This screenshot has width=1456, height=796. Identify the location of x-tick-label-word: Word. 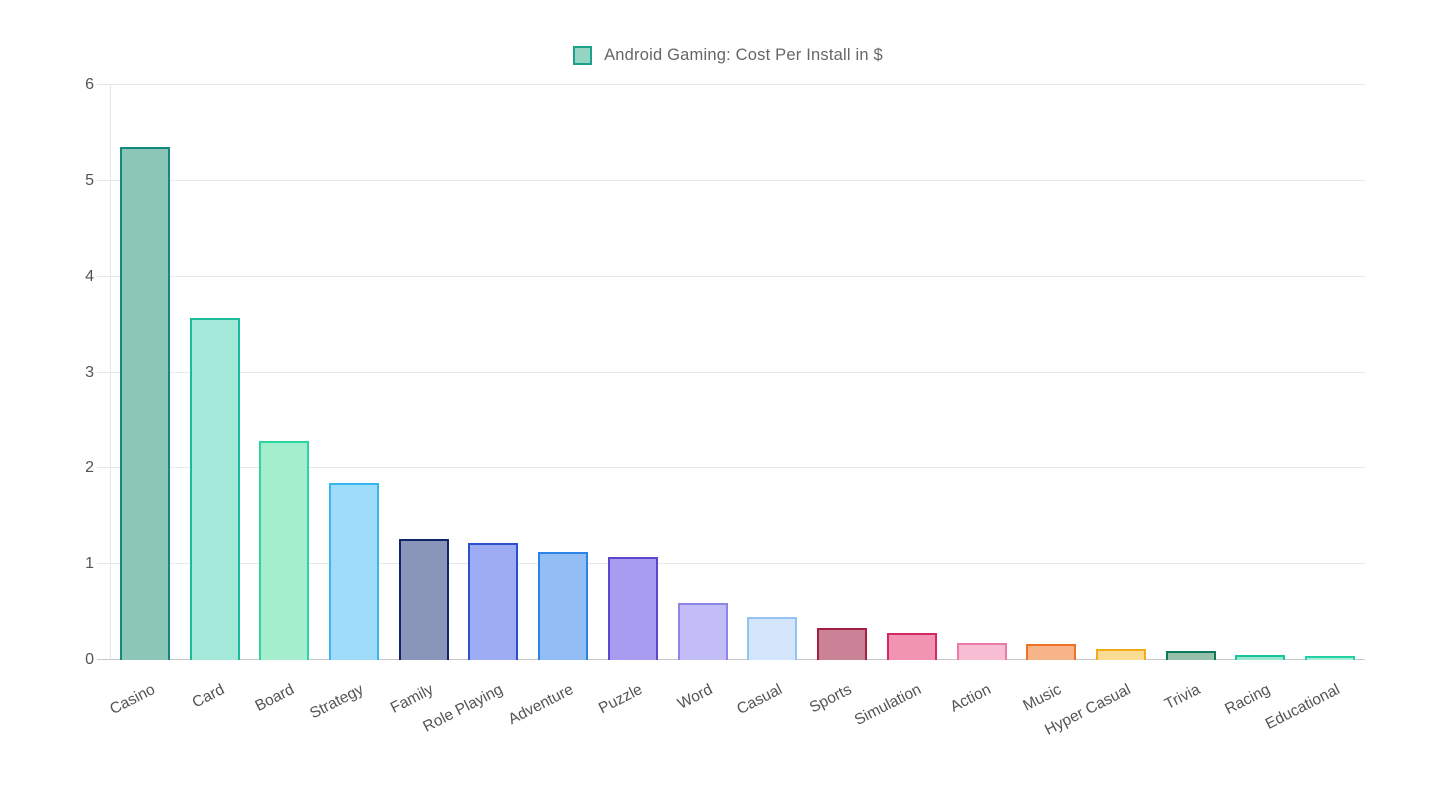
(695, 696).